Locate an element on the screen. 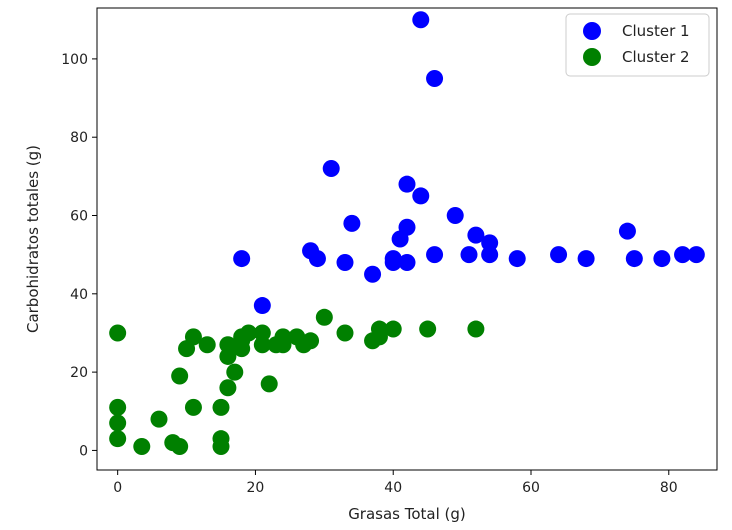 The image size is (732, 530). legend-box is located at coordinates (637, 45).